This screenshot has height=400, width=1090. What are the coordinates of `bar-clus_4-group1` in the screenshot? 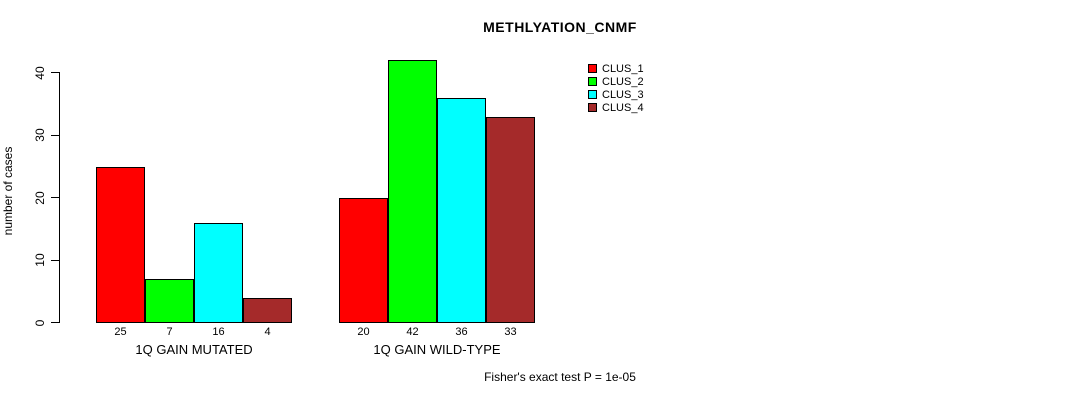 It's located at (267, 310).